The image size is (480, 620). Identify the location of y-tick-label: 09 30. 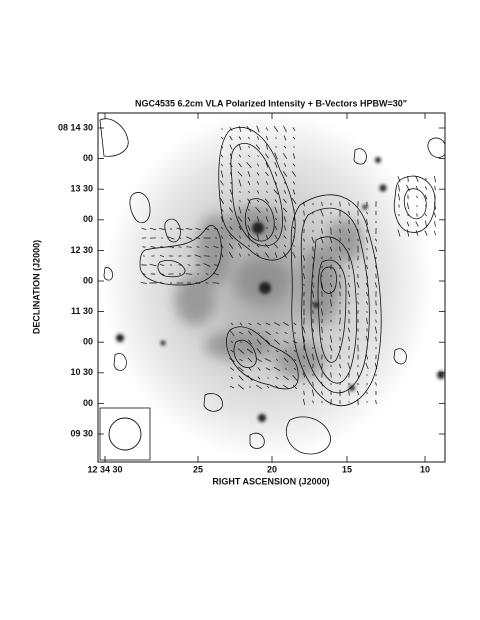
(81, 433).